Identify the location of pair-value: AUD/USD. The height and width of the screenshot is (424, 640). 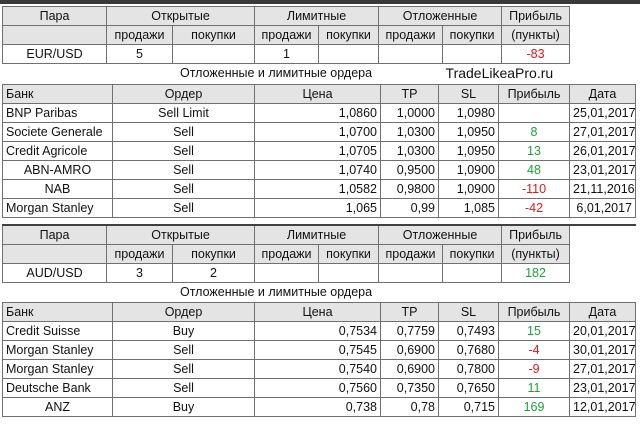
(54, 273).